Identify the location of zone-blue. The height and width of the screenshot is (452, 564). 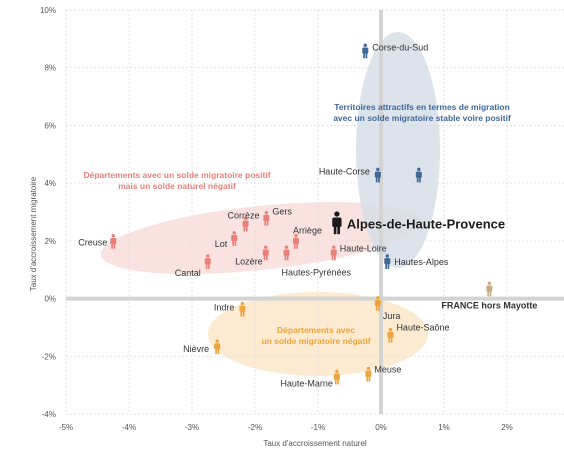
(398, 150).